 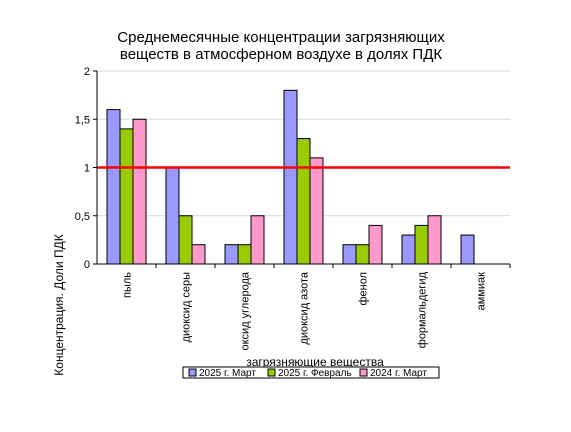 I want to click on legend: 2025 г. Март 2025 г. Февраль 2024 г. Март, so click(x=311, y=372).